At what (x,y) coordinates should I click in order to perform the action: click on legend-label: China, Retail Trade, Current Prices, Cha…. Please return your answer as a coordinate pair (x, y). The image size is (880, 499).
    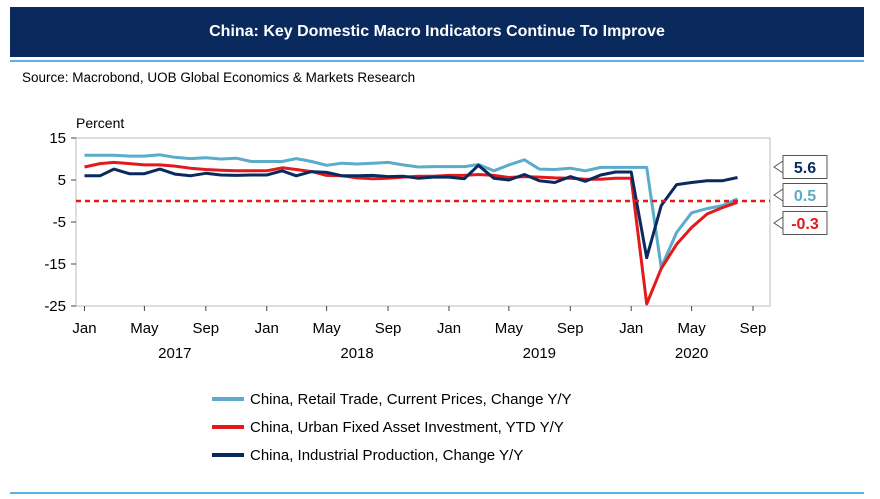
    Looking at the image, I should click on (411, 399).